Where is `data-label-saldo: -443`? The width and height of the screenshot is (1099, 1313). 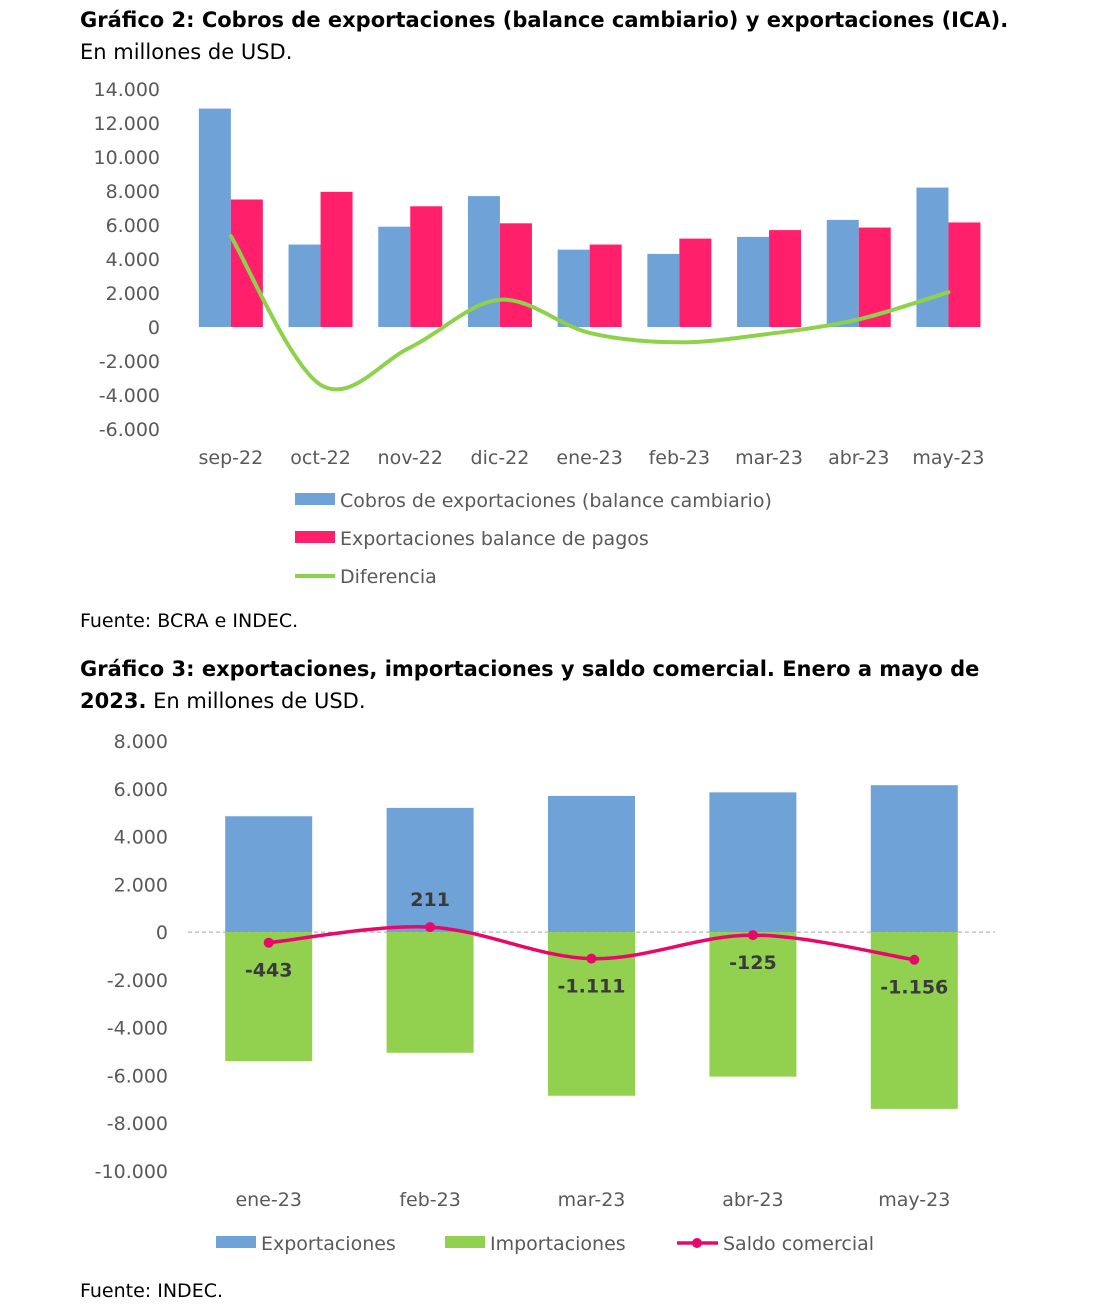
data-label-saldo: -443 is located at coordinates (269, 971).